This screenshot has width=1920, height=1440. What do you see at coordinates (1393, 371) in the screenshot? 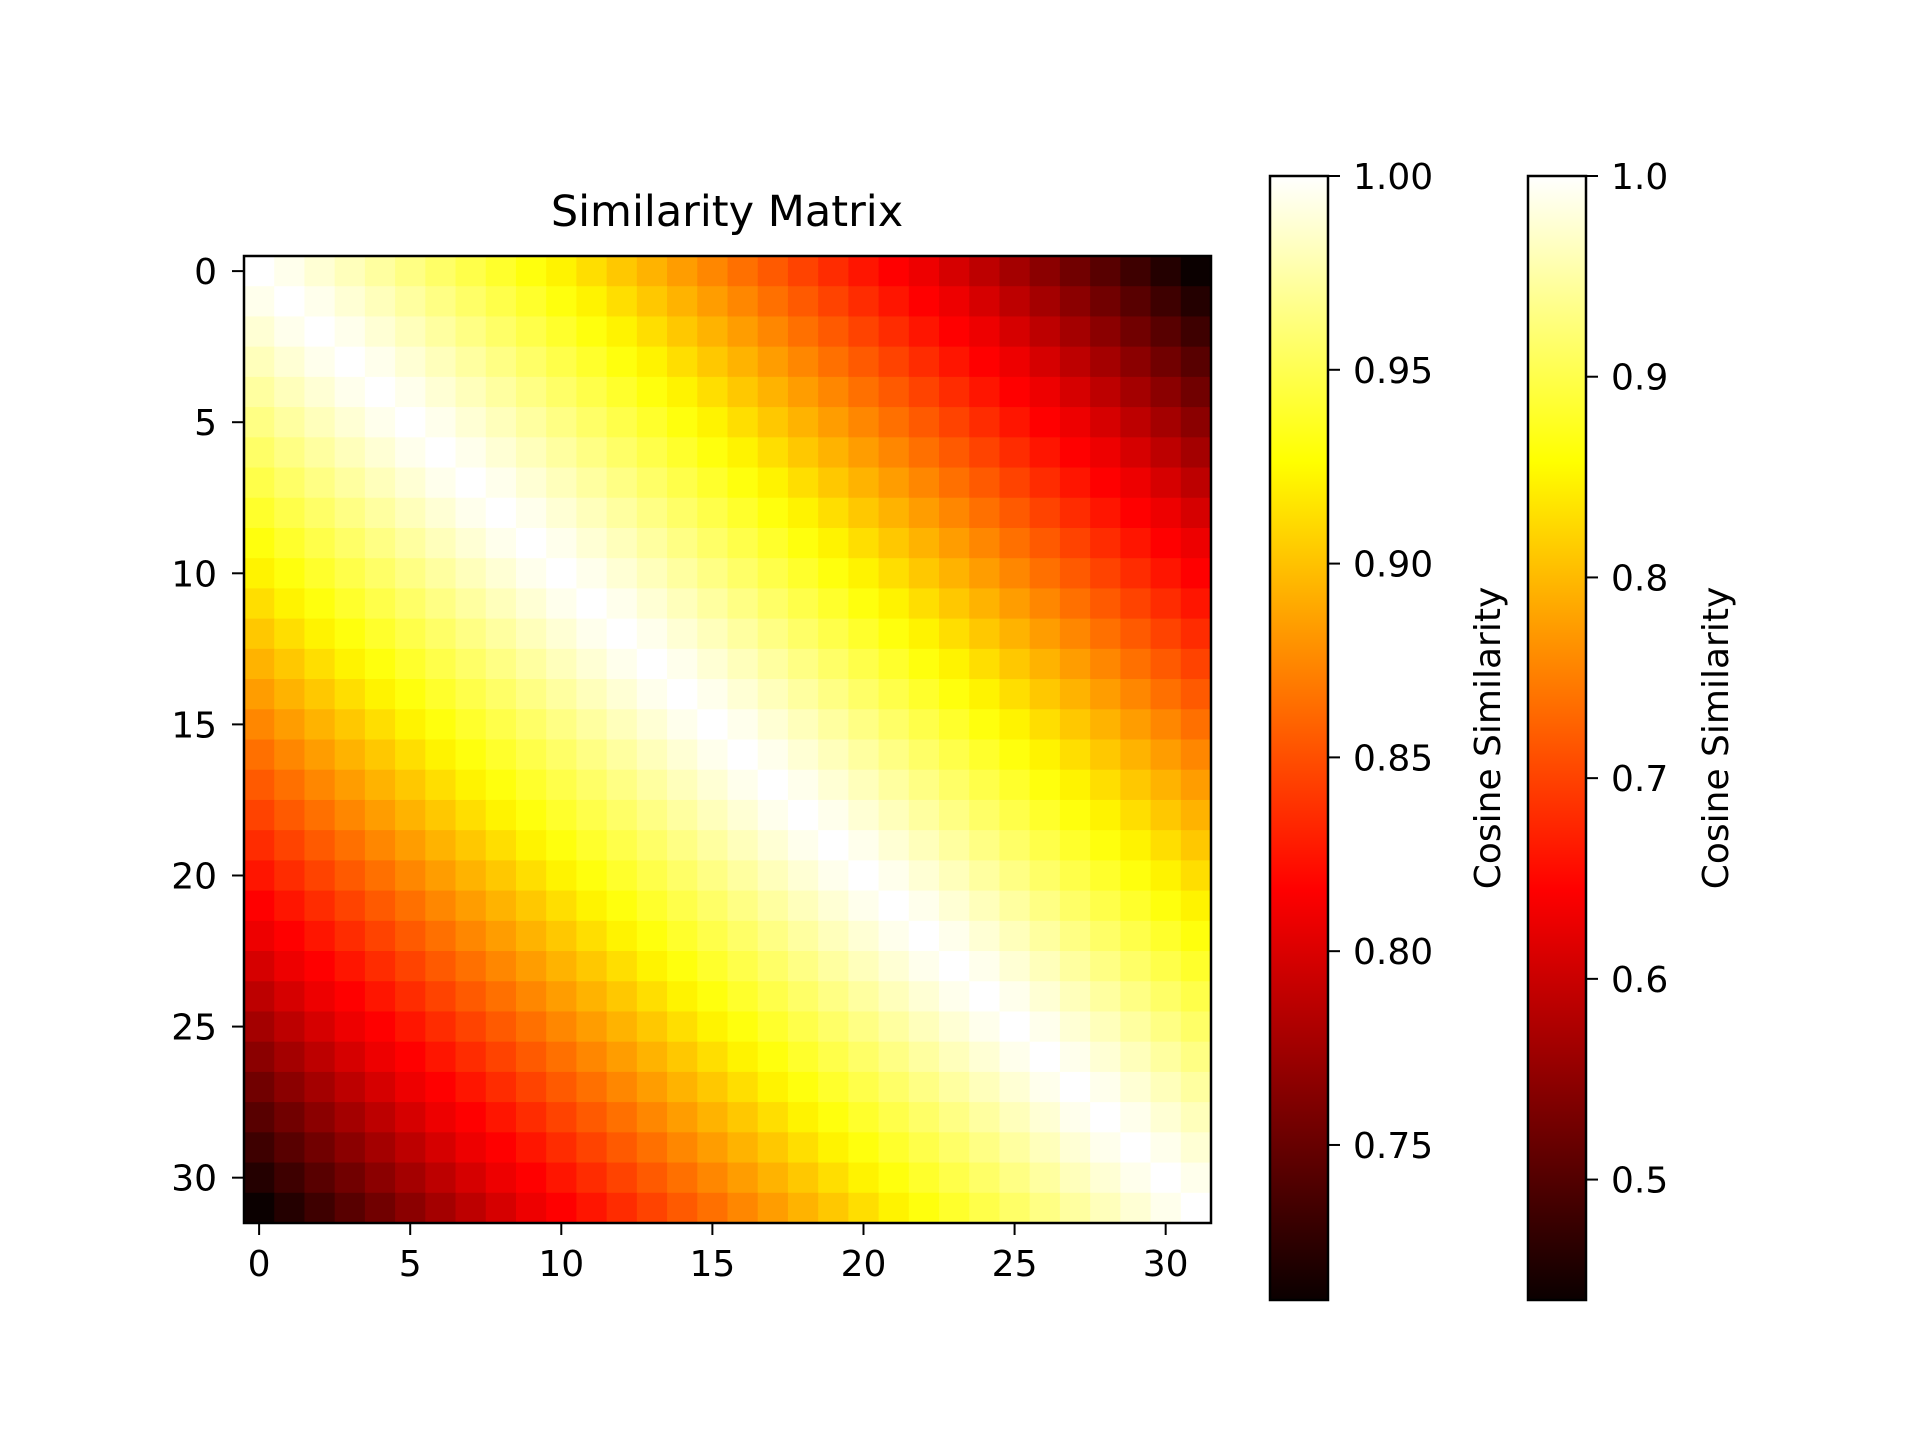
I see `colorbar-1-tick-label: 0.95` at bounding box center [1393, 371].